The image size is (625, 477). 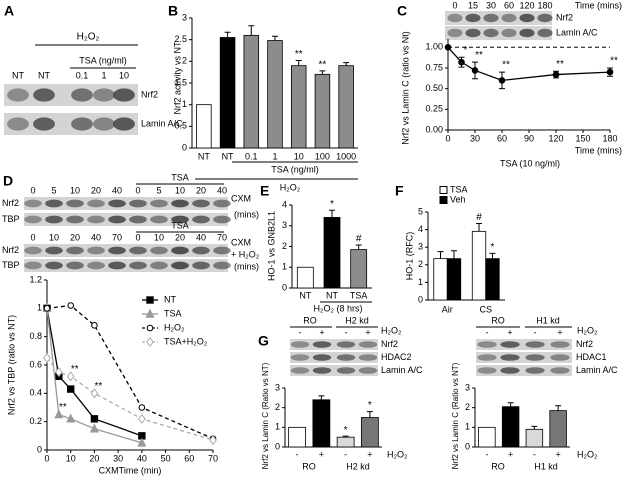 What do you see at coordinates (367, 332) in the screenshot?
I see `lane-label: +` at bounding box center [367, 332].